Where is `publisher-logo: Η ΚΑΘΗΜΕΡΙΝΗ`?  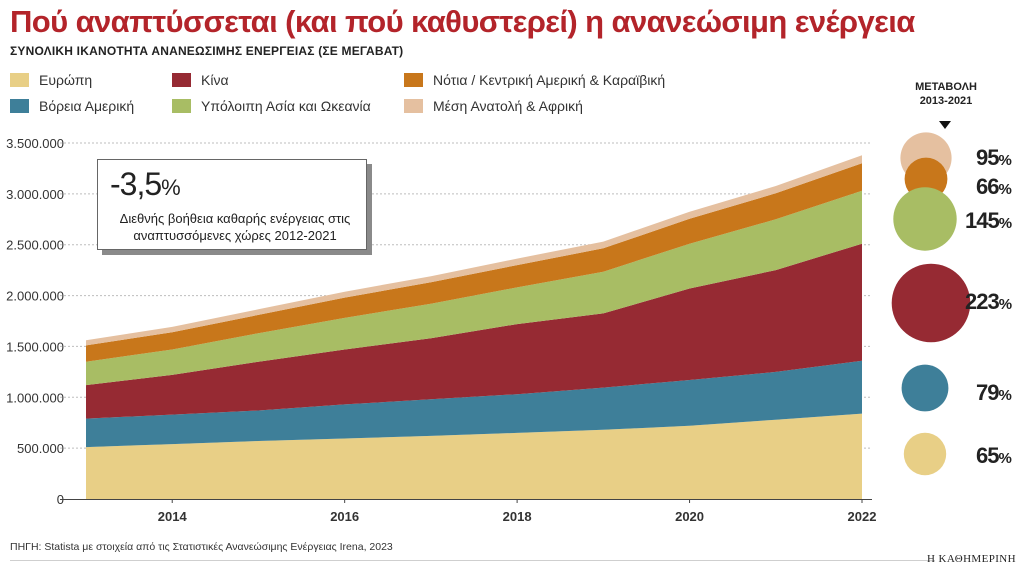
publisher-logo: Η ΚΑΘΗΜΕΡΙΝΗ is located at coordinates (971, 559).